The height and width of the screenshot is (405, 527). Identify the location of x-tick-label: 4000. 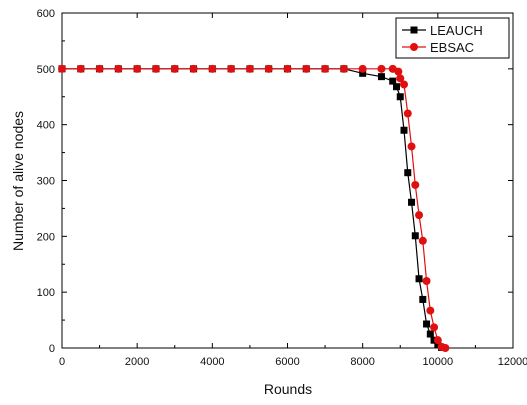
(212, 362).